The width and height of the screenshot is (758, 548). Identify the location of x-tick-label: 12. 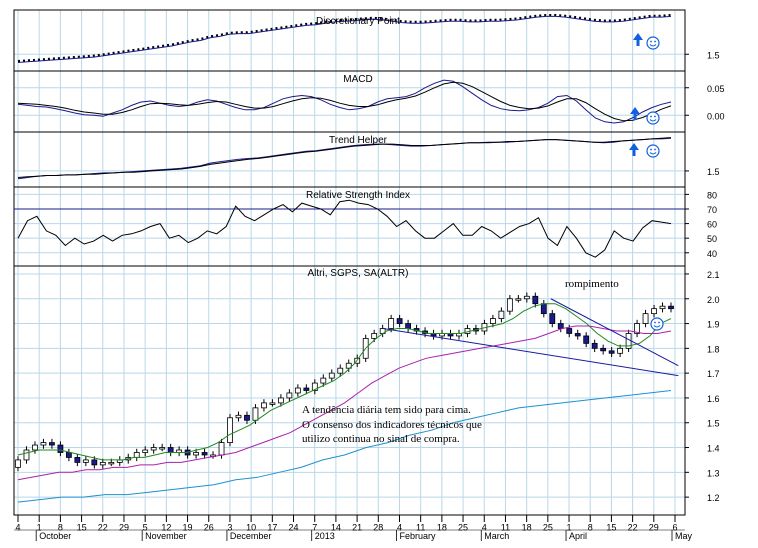
(166, 527).